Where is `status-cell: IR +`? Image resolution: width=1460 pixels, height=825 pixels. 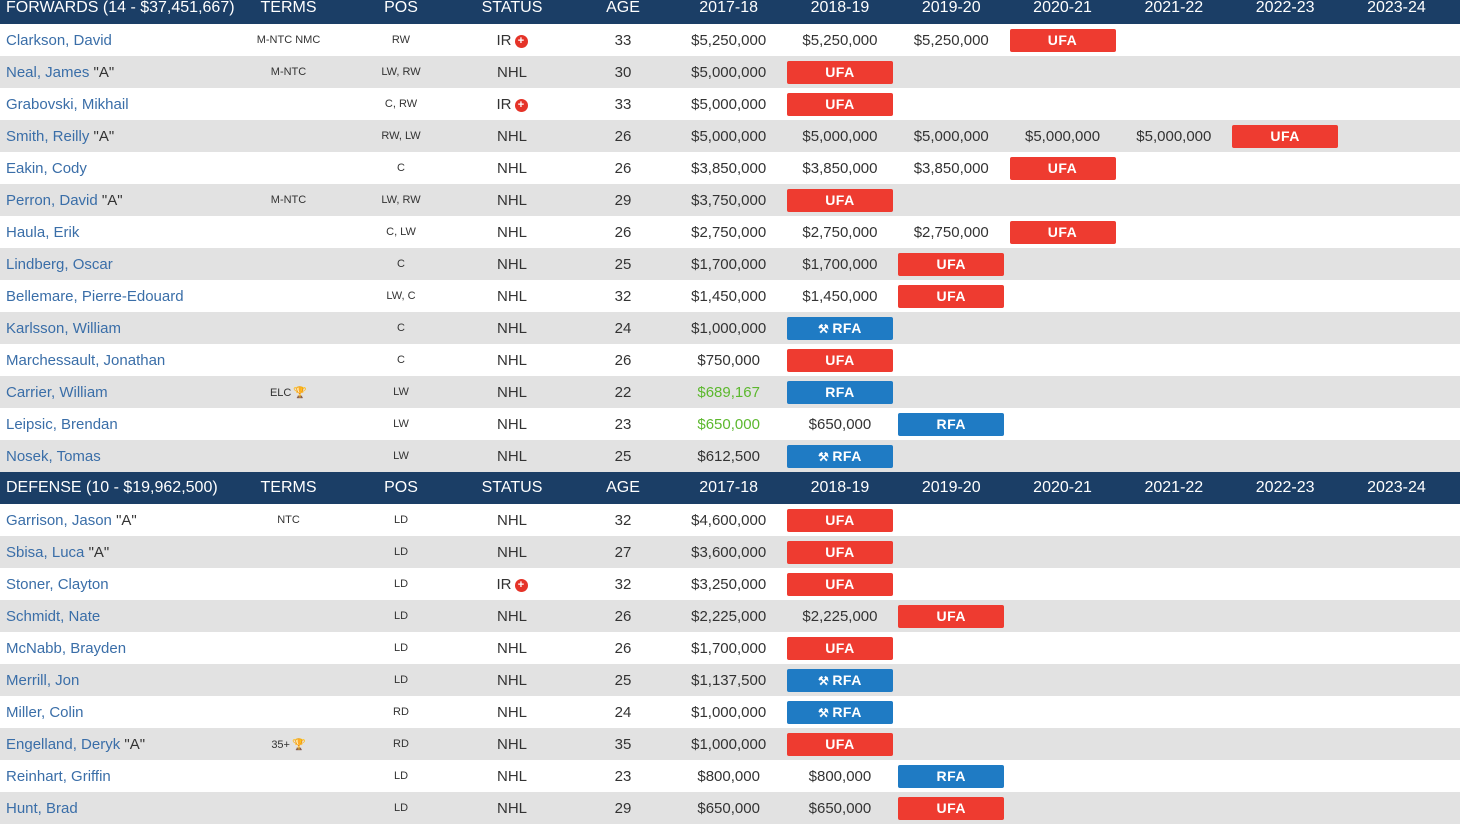 status-cell: IR + is located at coordinates (512, 40).